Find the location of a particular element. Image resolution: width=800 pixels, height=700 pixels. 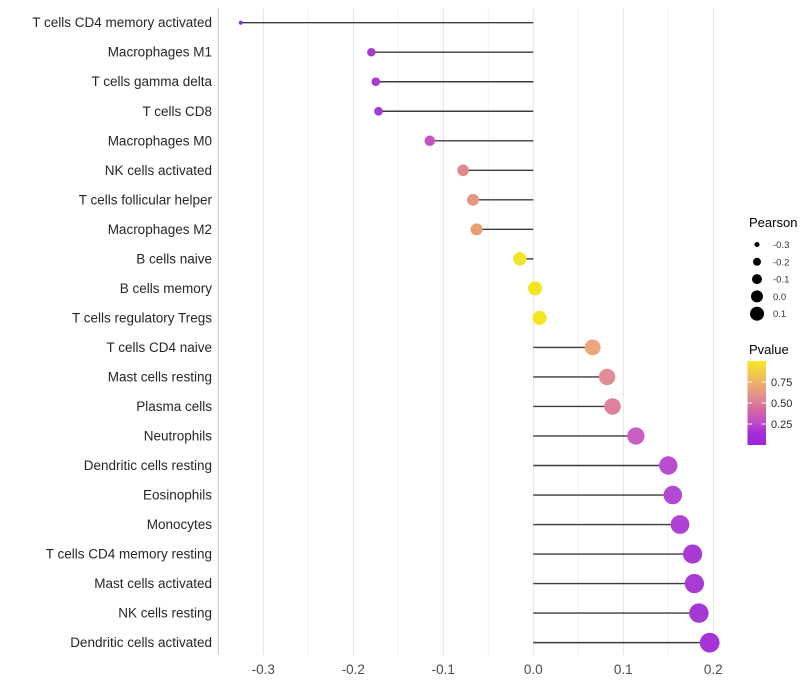

x-tick-label: 0.0 is located at coordinates (533, 669).